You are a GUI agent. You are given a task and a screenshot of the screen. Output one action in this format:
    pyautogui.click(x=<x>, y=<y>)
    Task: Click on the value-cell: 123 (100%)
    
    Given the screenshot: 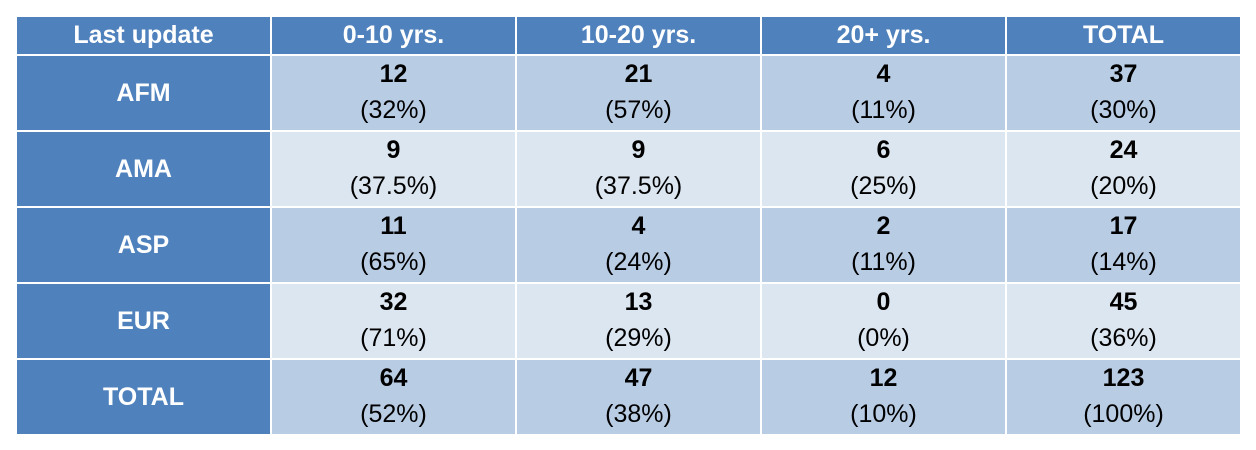 What is the action you would take?
    pyautogui.click(x=1123, y=397)
    